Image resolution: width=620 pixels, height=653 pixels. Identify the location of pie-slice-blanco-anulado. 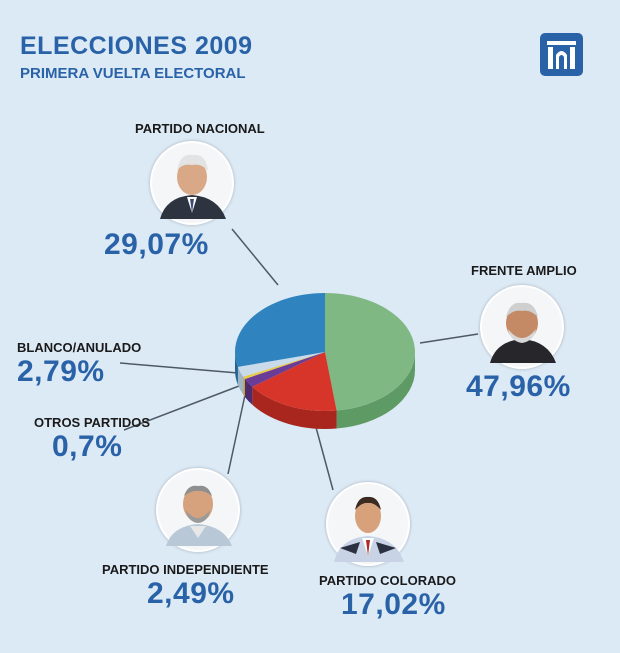
(281, 364).